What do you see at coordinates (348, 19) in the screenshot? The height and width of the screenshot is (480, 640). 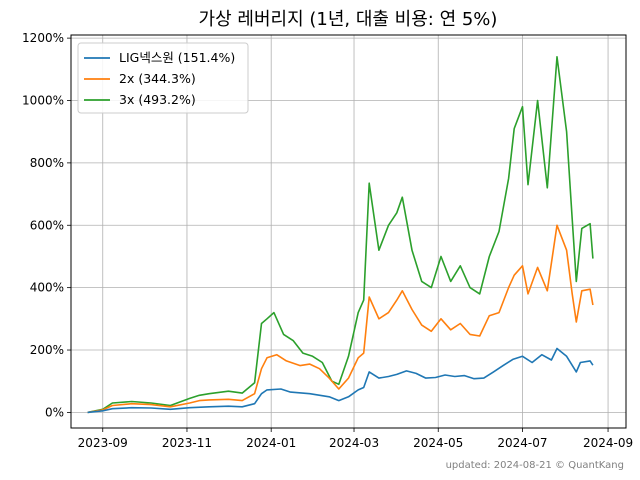 I see `chart-title: 가상 레버리지 (1년, 대출 비용: 연 5%)` at bounding box center [348, 19].